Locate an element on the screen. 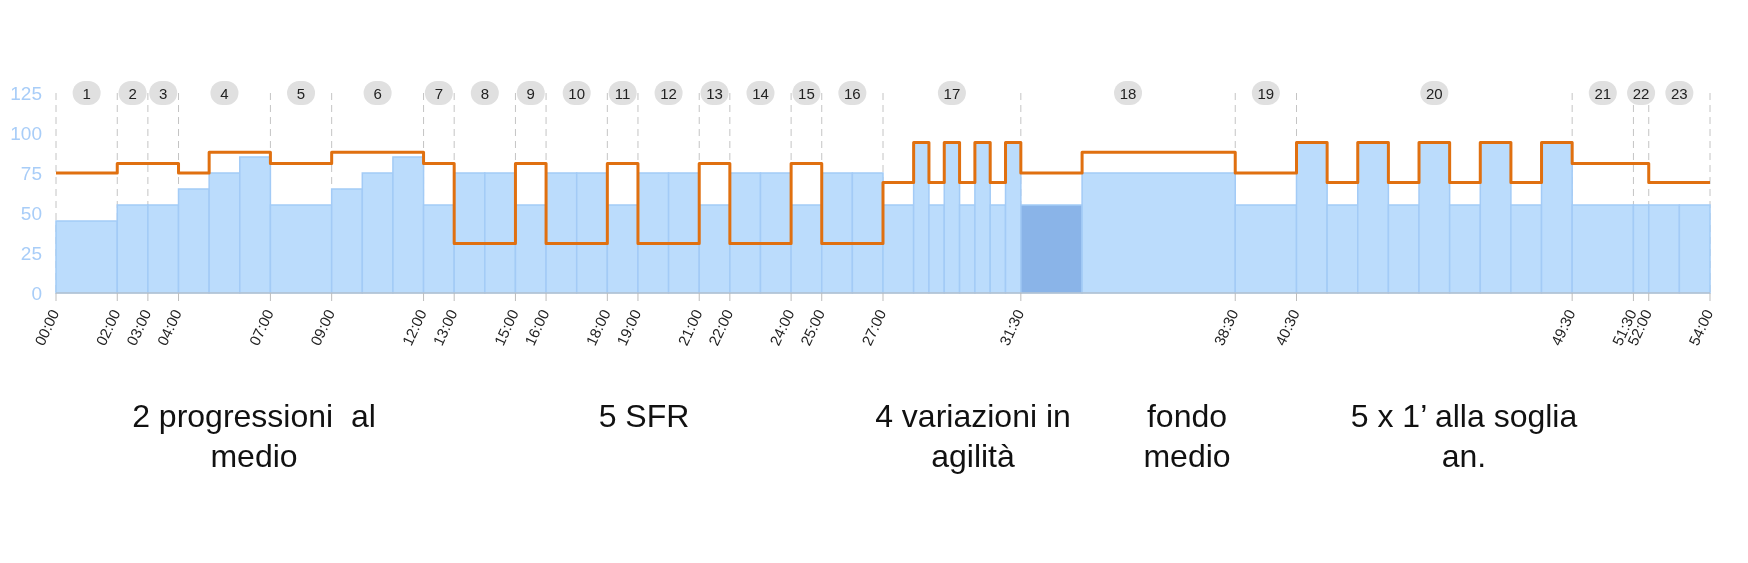 This screenshot has width=1748, height=563. x-tick-label: 27:00 is located at coordinates (874, 327).